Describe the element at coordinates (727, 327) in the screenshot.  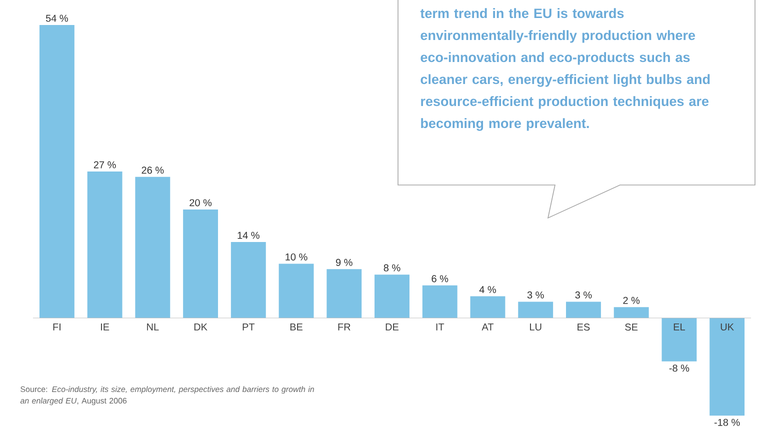
I see `x-tick-label: UK` at that location.